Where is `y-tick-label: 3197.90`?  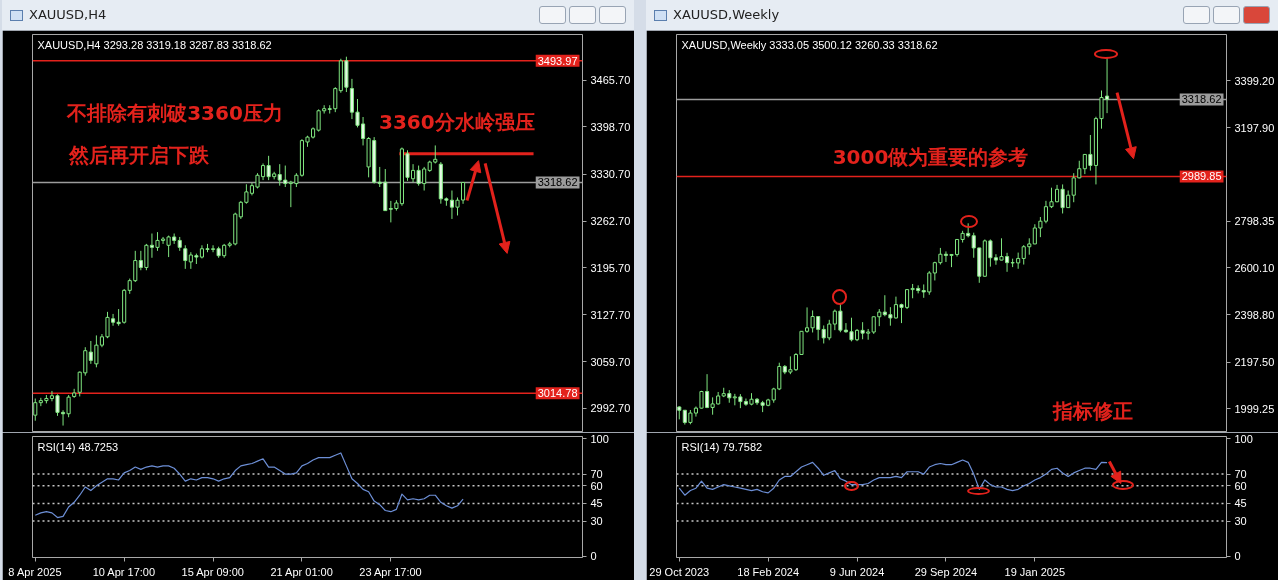 y-tick-label: 3197.90 is located at coordinates (1254, 127).